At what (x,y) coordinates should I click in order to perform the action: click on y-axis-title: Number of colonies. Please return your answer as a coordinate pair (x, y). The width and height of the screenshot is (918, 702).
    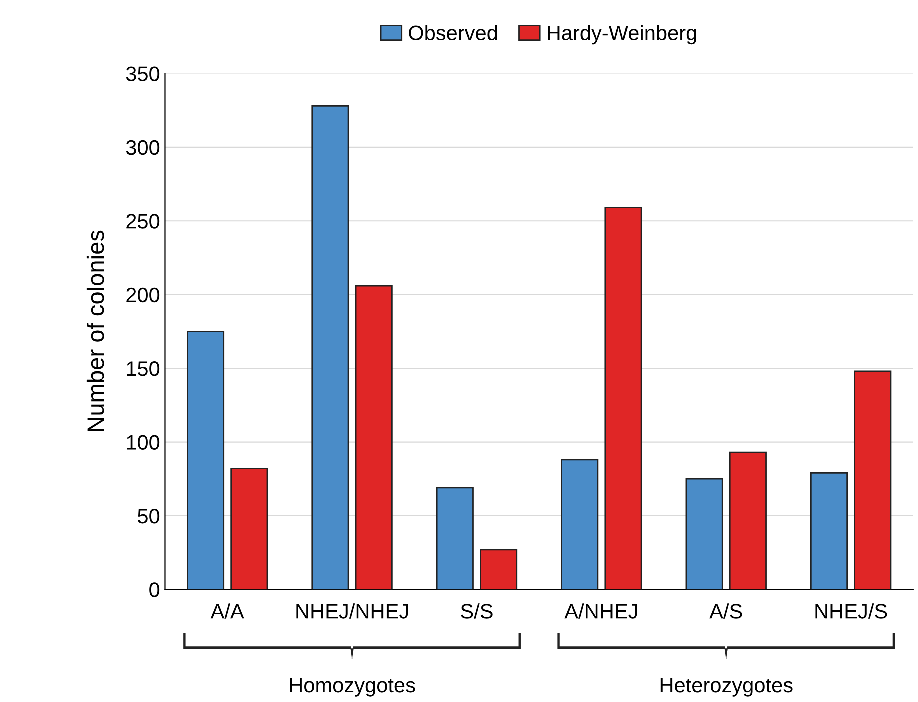
    Looking at the image, I should click on (95, 331).